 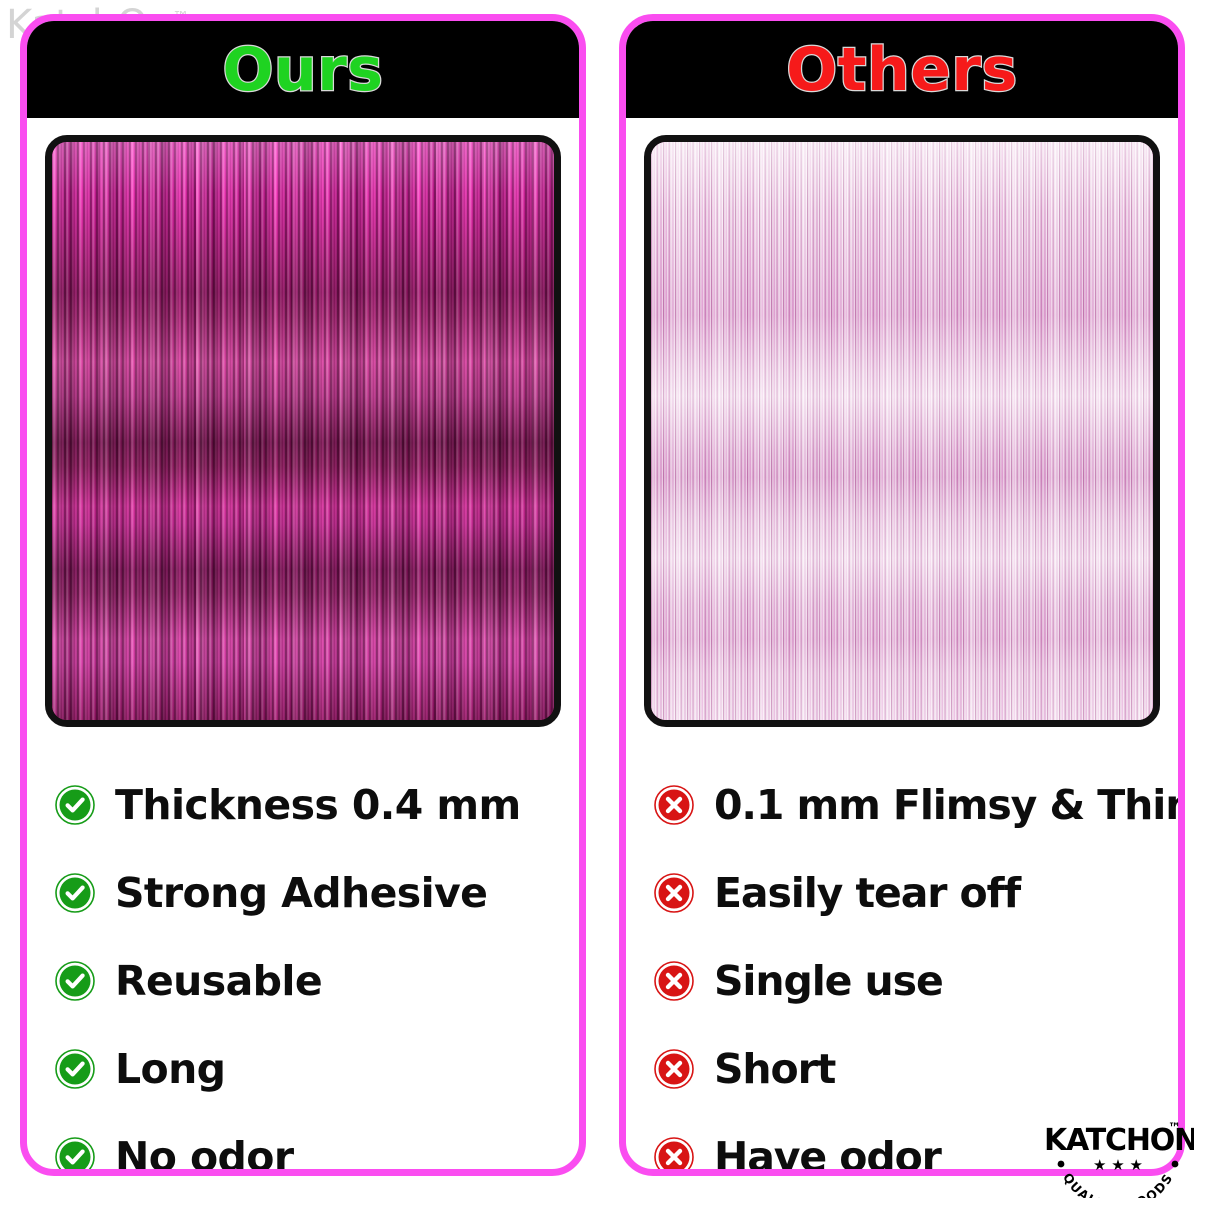 I want to click on feature-row: 0.1 mm Flimsy & Thin, so click(x=916, y=805).